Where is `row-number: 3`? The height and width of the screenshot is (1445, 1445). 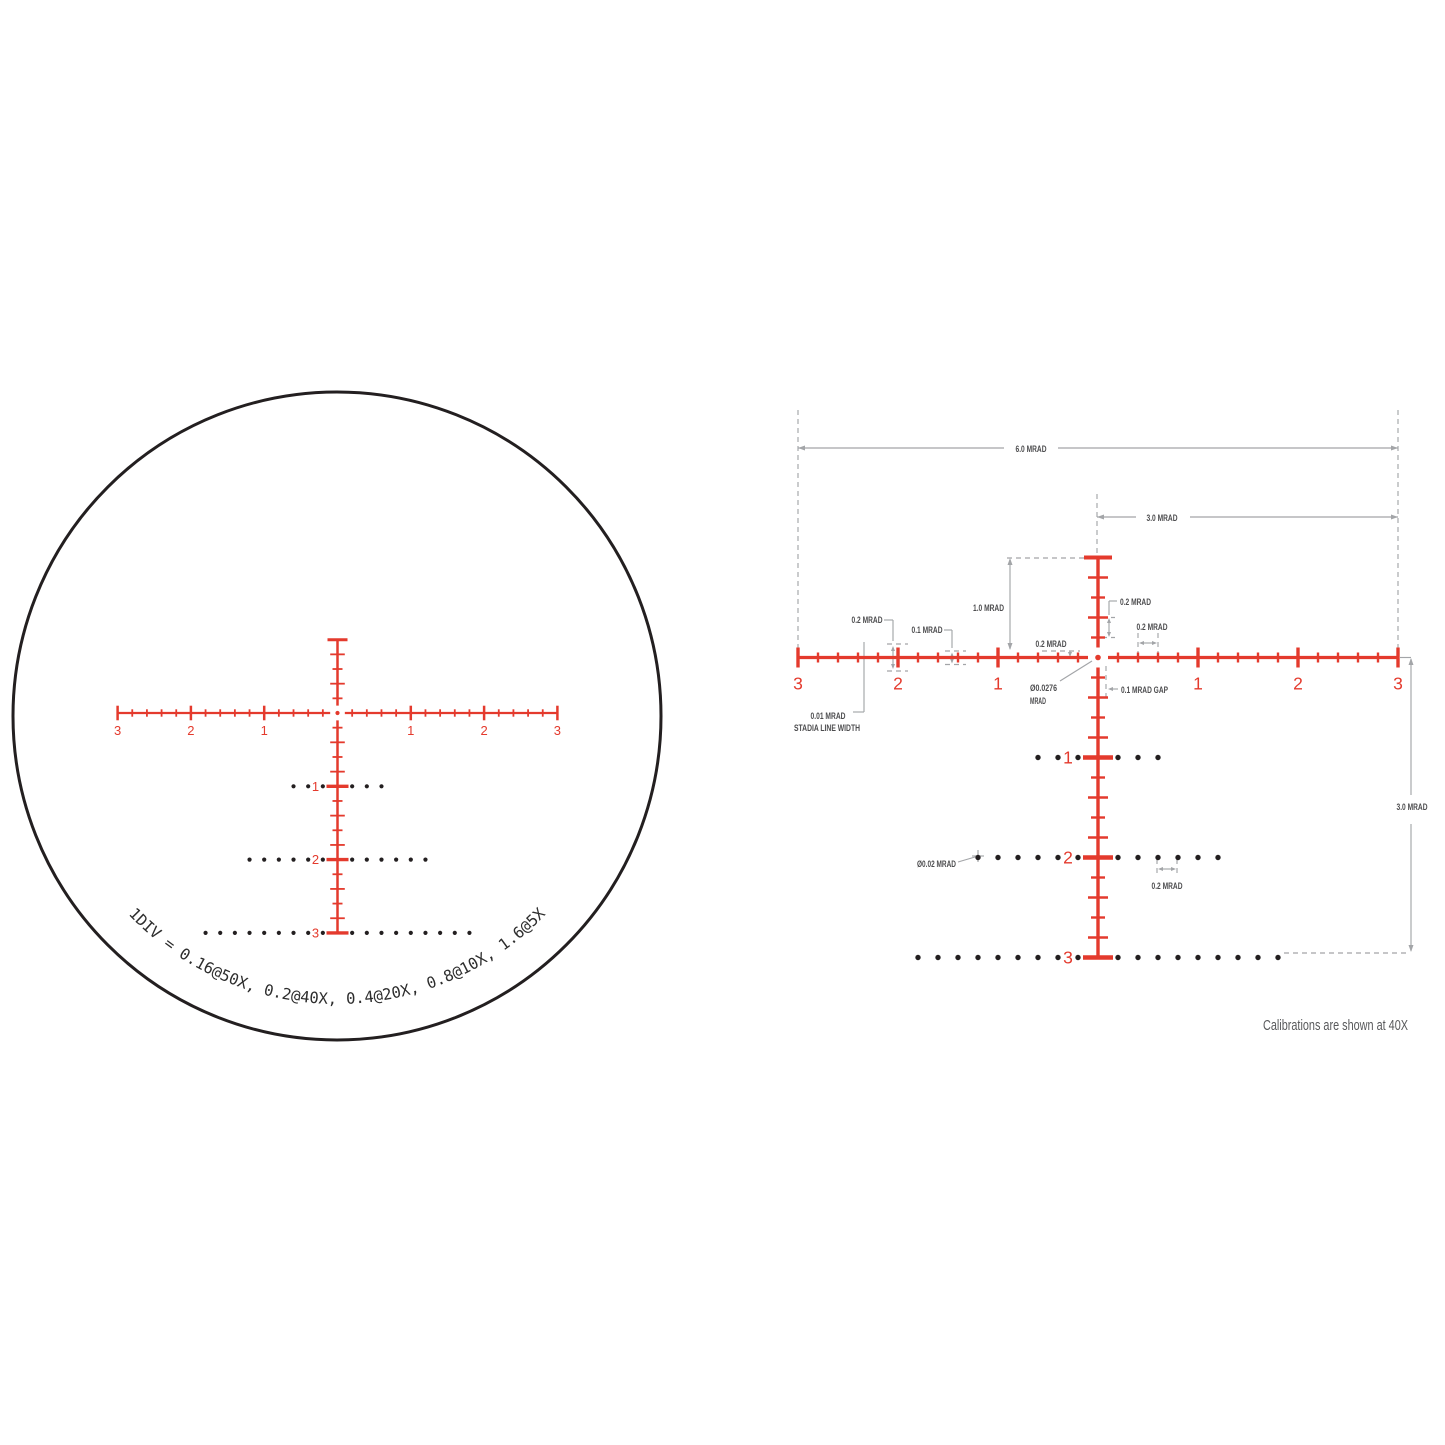 row-number: 3 is located at coordinates (315, 932).